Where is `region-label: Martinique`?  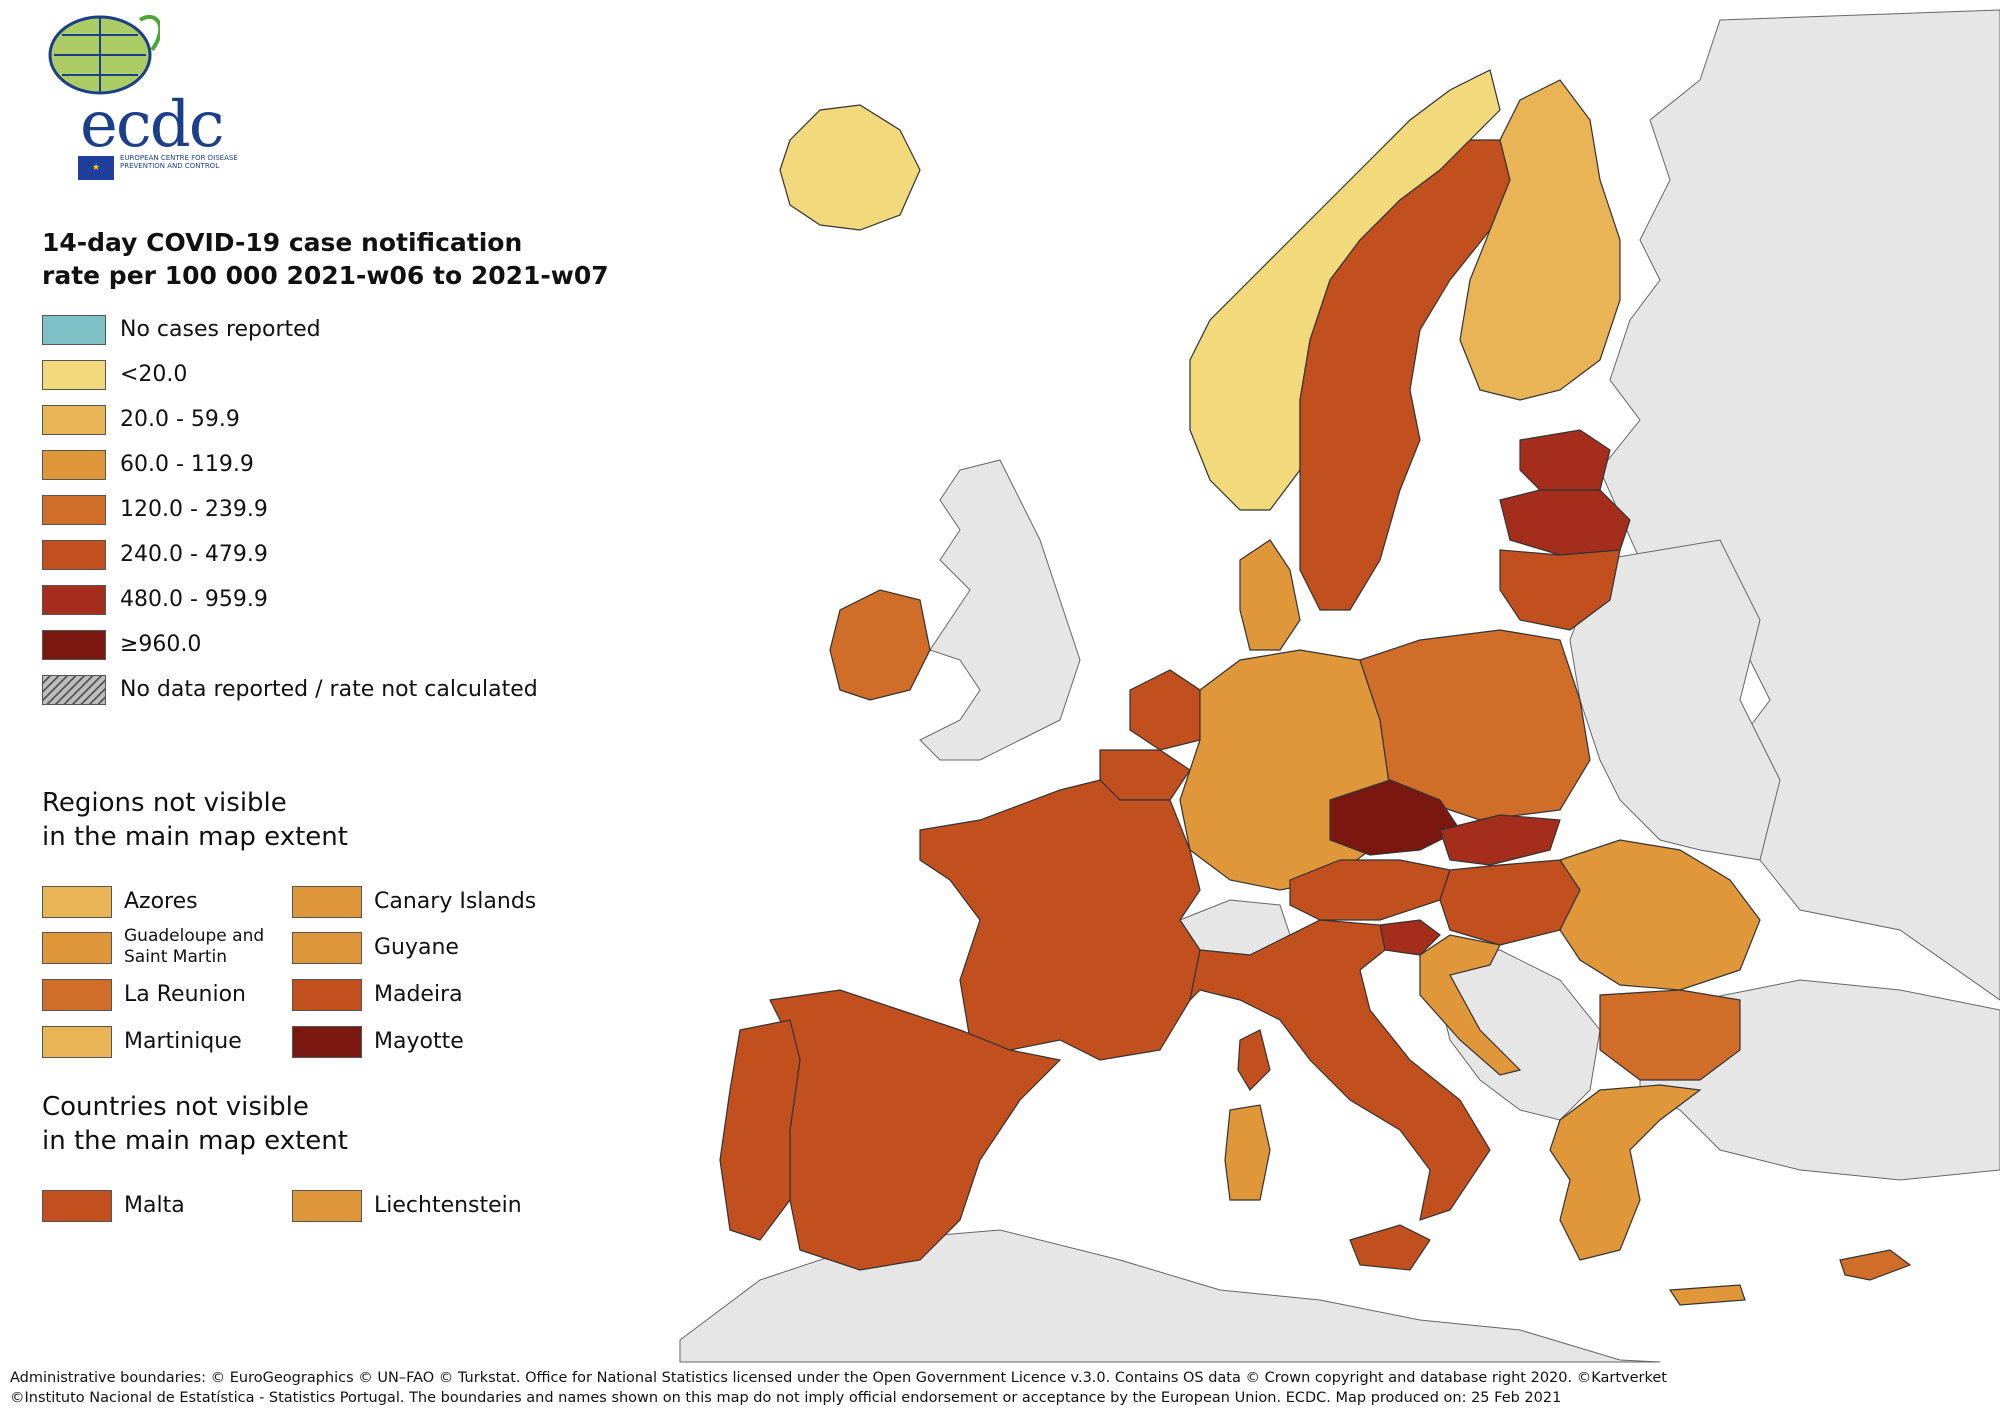
region-label: Martinique is located at coordinates (183, 1041).